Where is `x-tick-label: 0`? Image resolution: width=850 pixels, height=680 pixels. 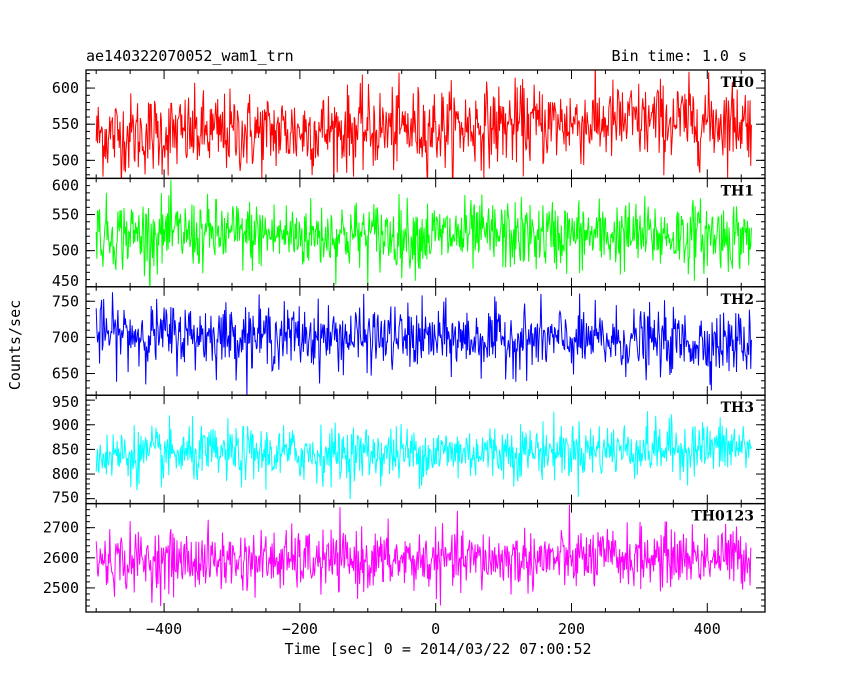 x-tick-label: 0 is located at coordinates (435, 629).